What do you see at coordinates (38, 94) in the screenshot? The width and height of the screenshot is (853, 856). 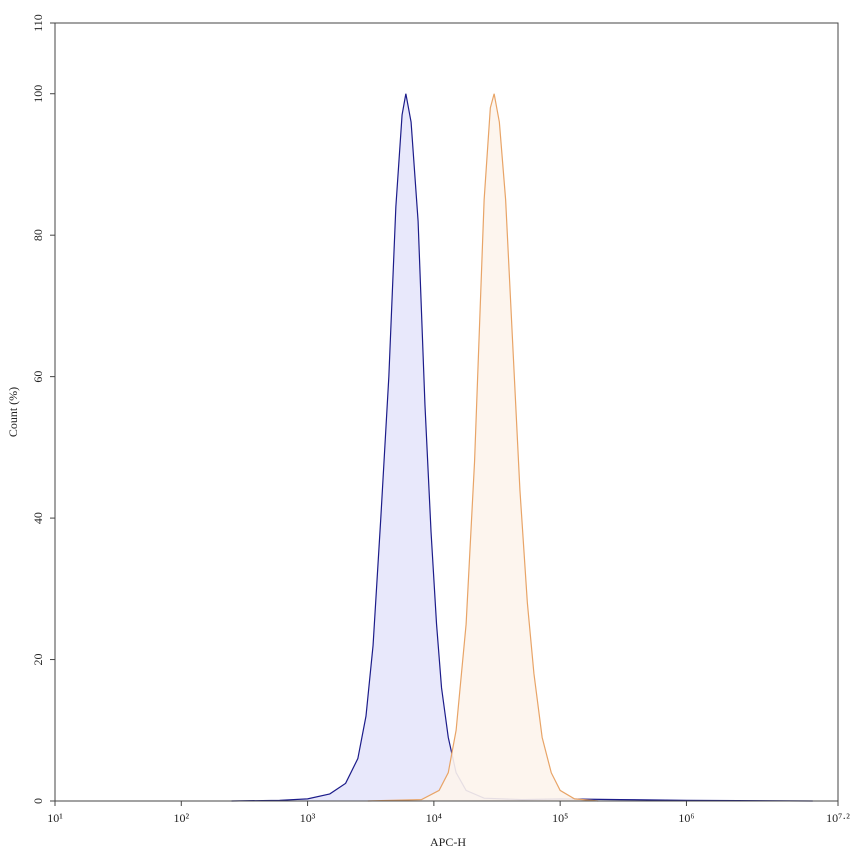 I see `y-tick-label: 100` at bounding box center [38, 94].